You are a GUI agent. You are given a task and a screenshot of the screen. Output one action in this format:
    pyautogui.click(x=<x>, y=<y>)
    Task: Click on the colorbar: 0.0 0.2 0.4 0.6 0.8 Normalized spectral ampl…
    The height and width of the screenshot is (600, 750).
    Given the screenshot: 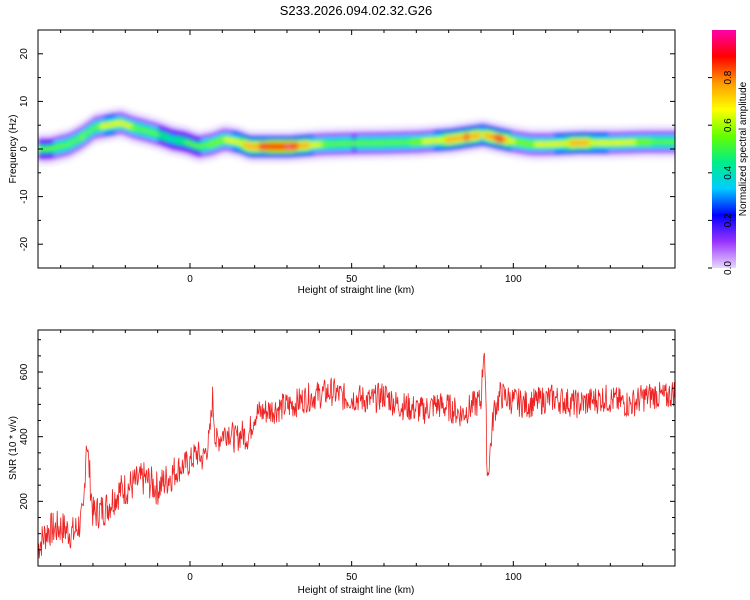 What is the action you would take?
    pyautogui.click(x=728, y=152)
    